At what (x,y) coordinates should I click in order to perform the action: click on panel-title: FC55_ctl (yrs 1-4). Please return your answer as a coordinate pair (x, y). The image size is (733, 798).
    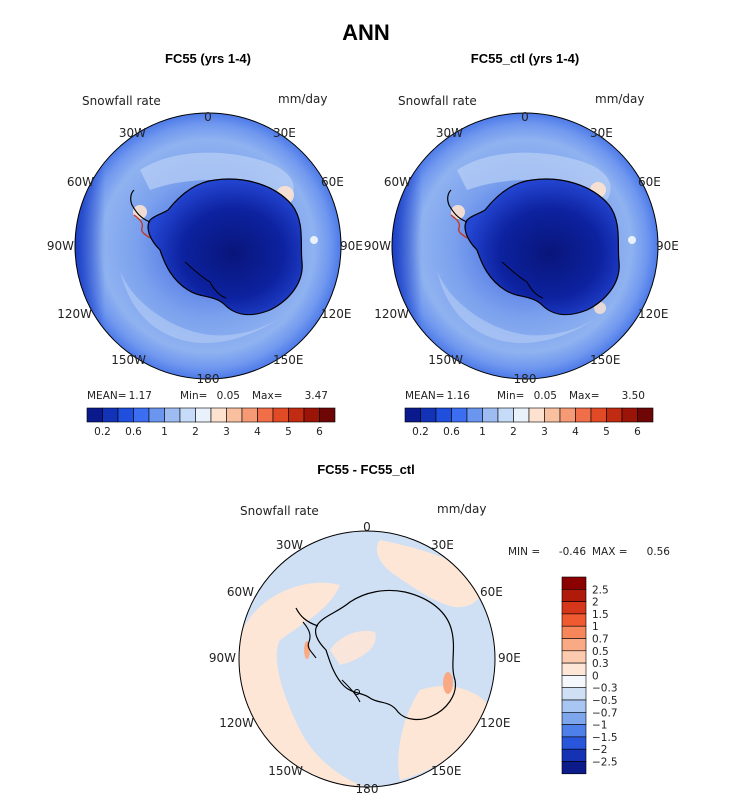
    Looking at the image, I should click on (525, 58).